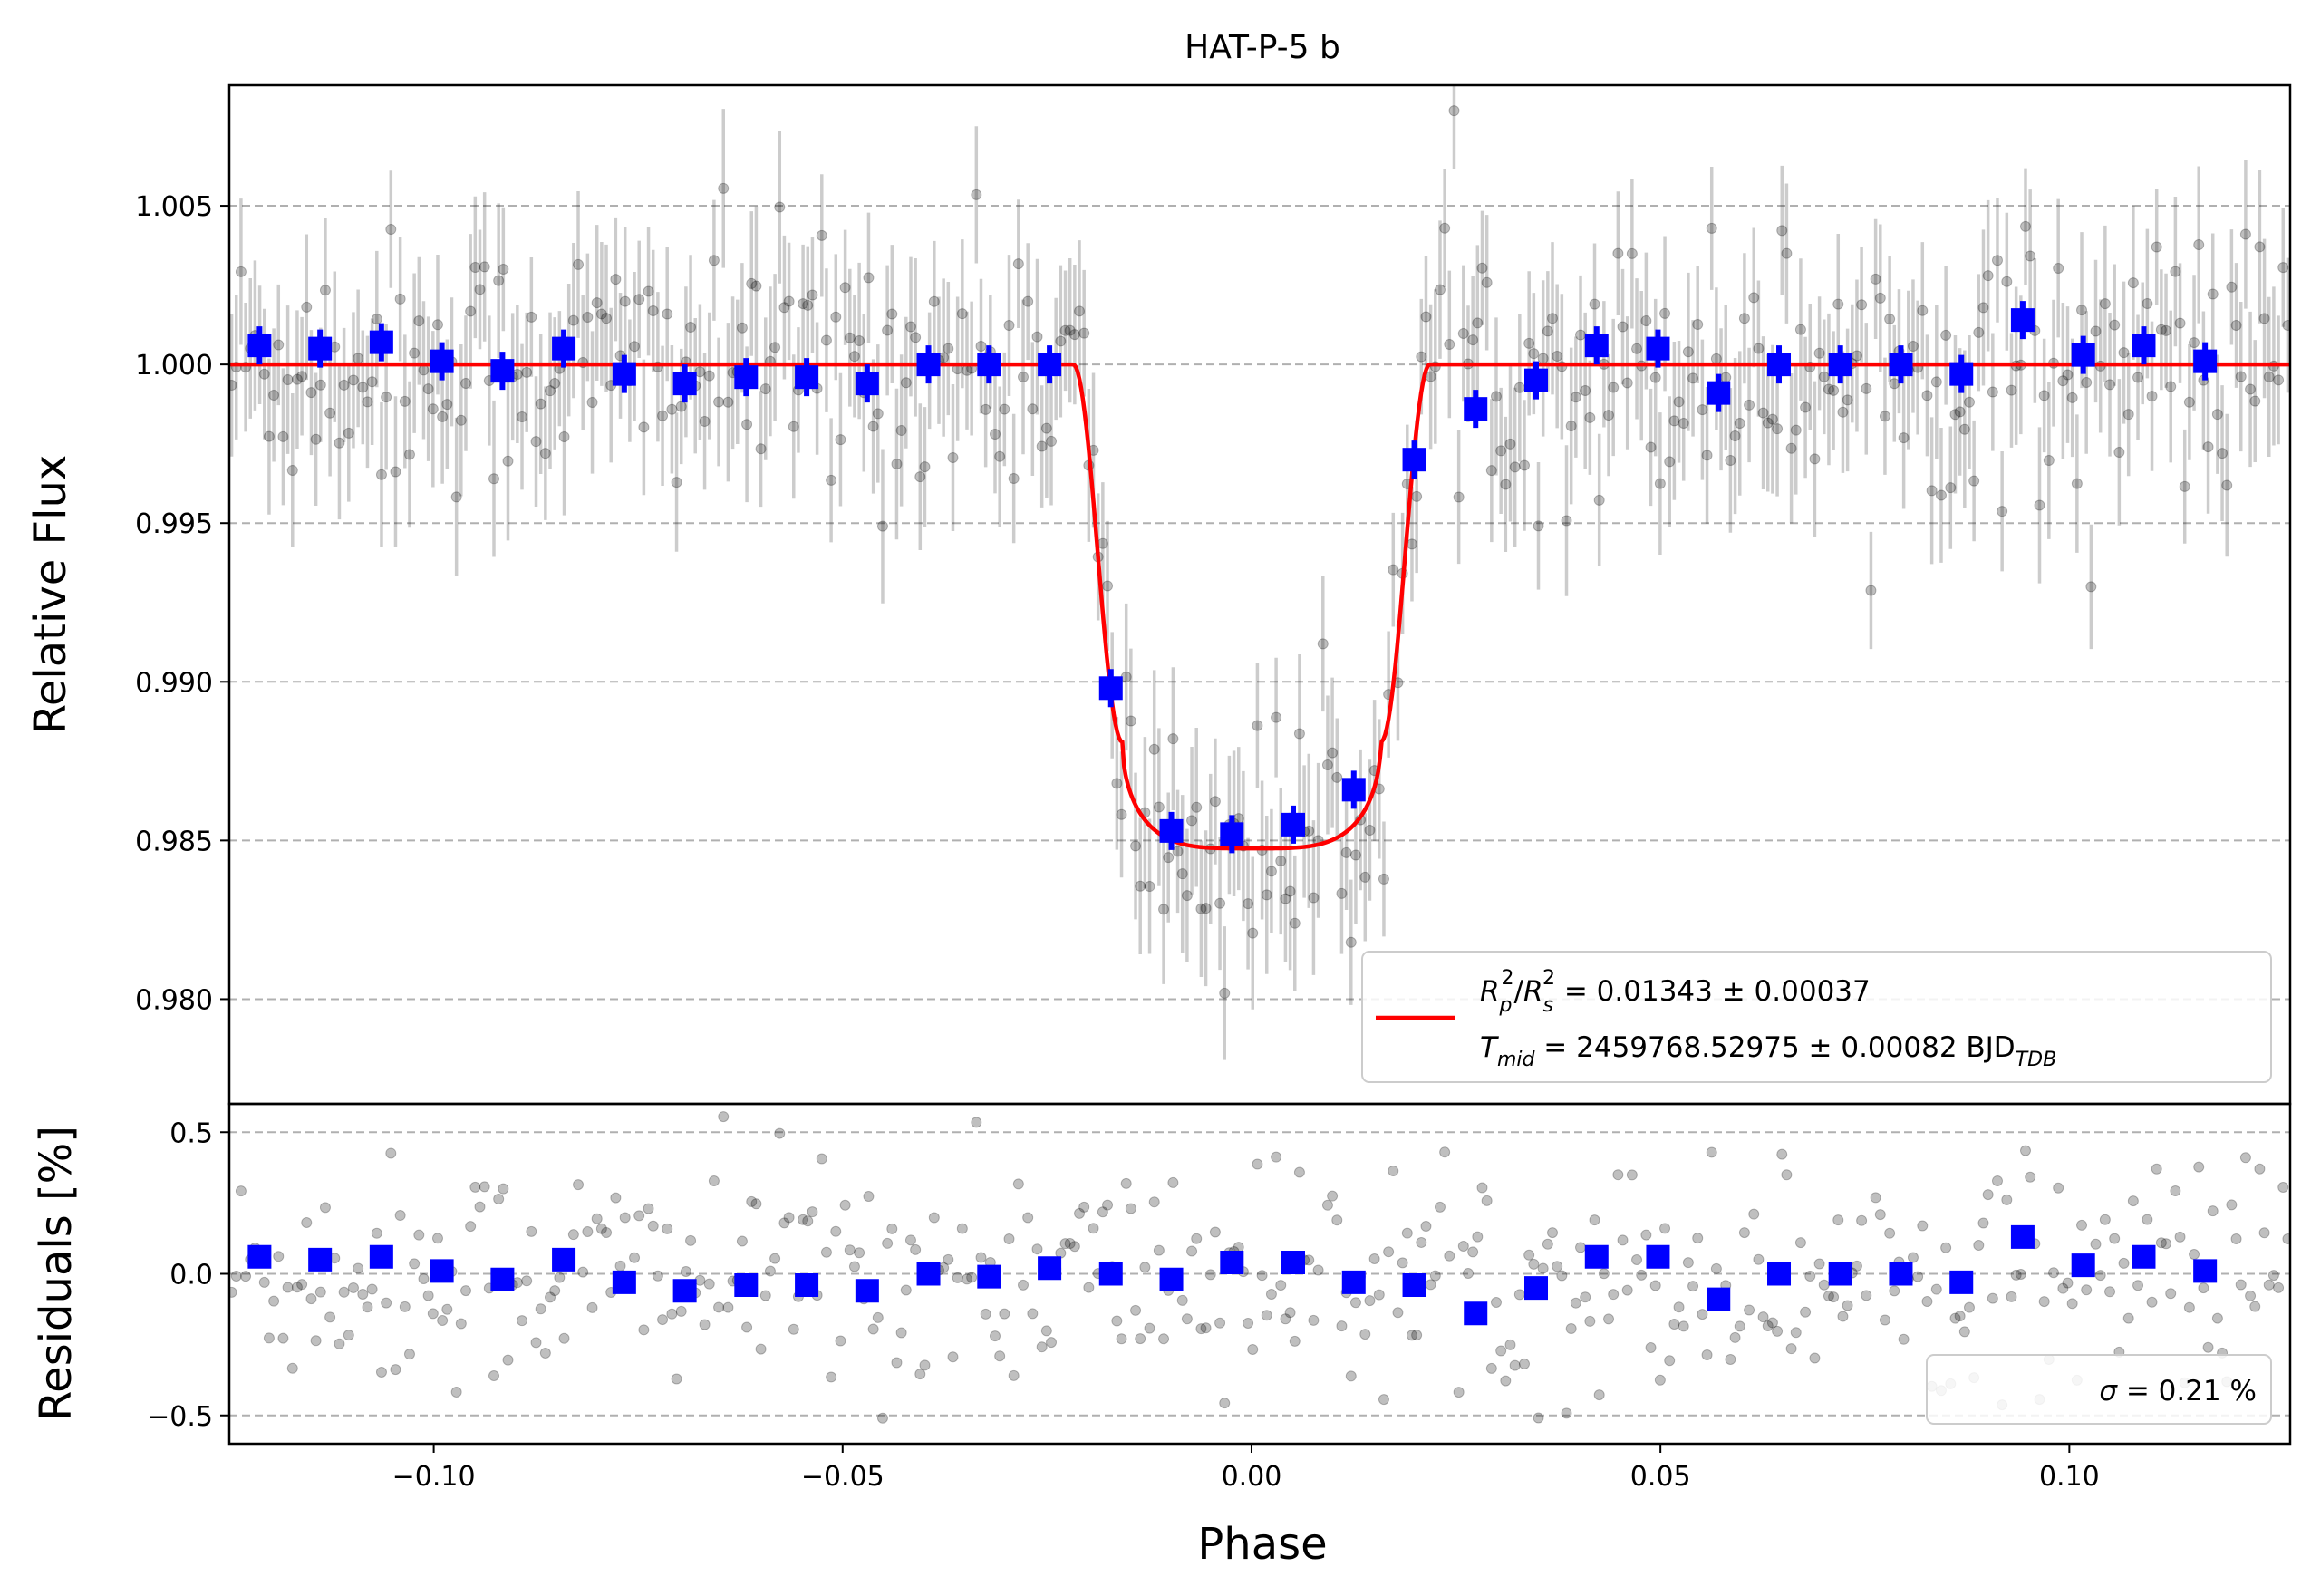 The image size is (2311, 1596). What do you see at coordinates (2108, 1391) in the screenshot?
I see `legend-sigma-symbol: σ` at bounding box center [2108, 1391].